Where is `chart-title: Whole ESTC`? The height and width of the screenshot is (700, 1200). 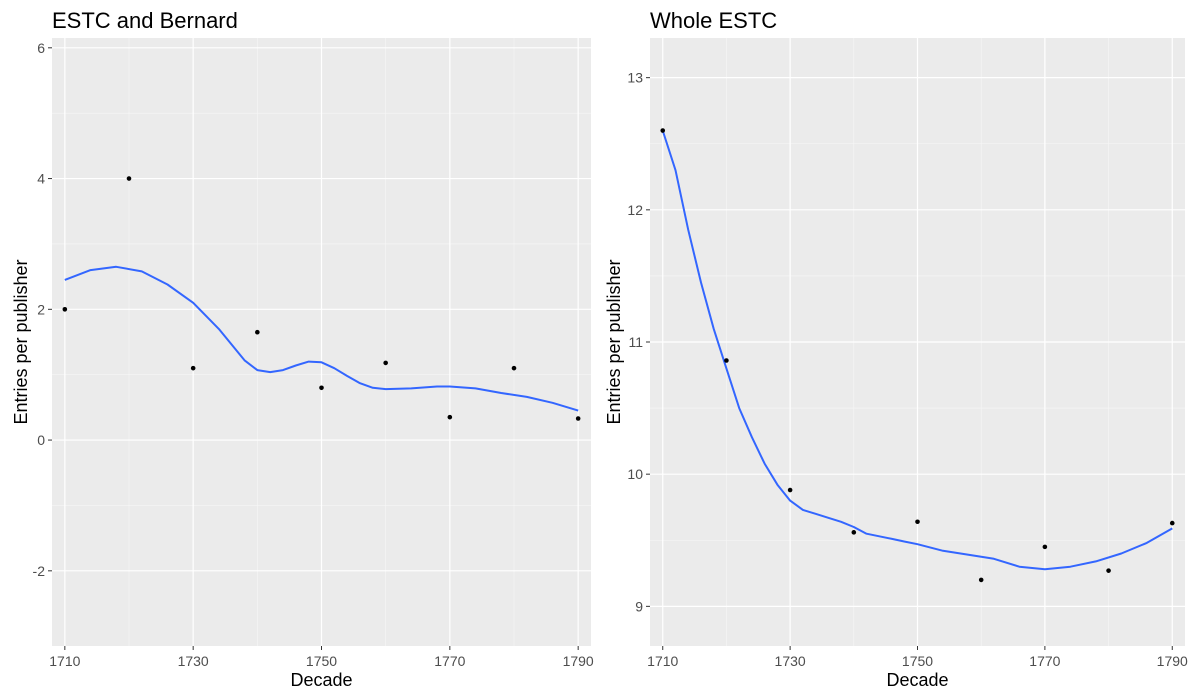 chart-title: Whole ESTC is located at coordinates (713, 20).